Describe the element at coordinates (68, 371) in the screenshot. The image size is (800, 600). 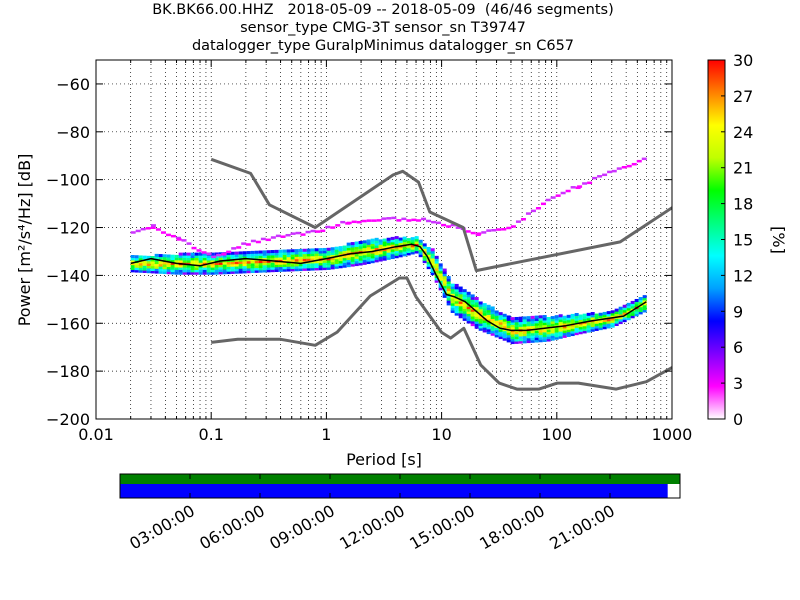
I see `y-tick-label: −180` at that location.